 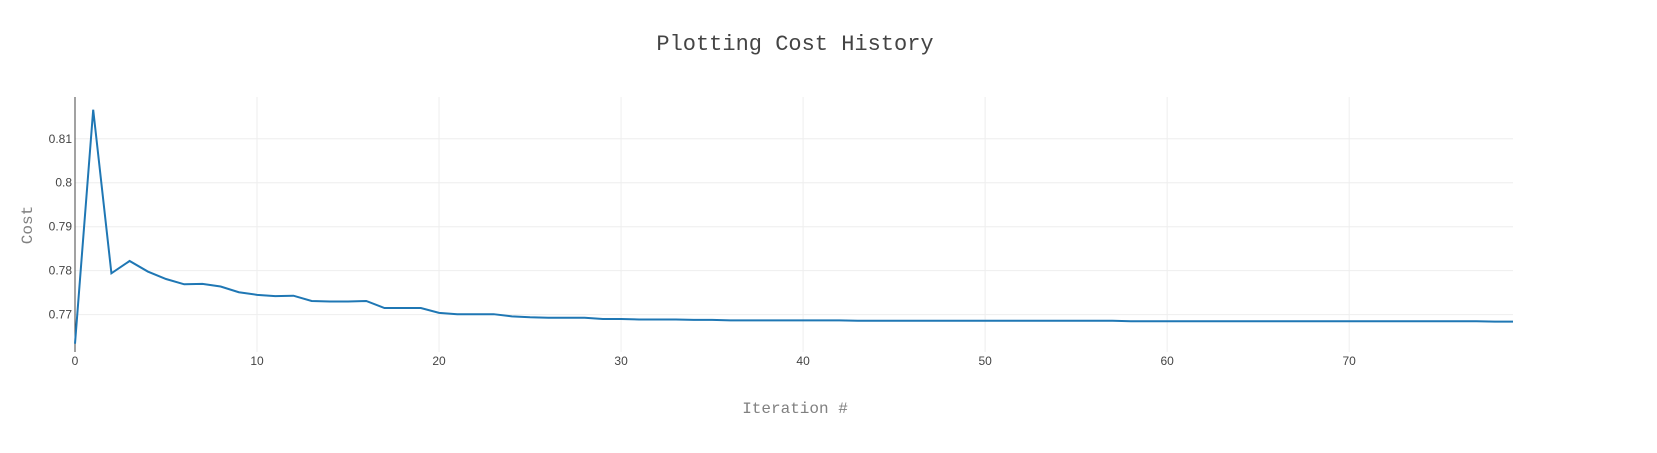 I want to click on x-tick-label: 20, so click(x=439, y=361).